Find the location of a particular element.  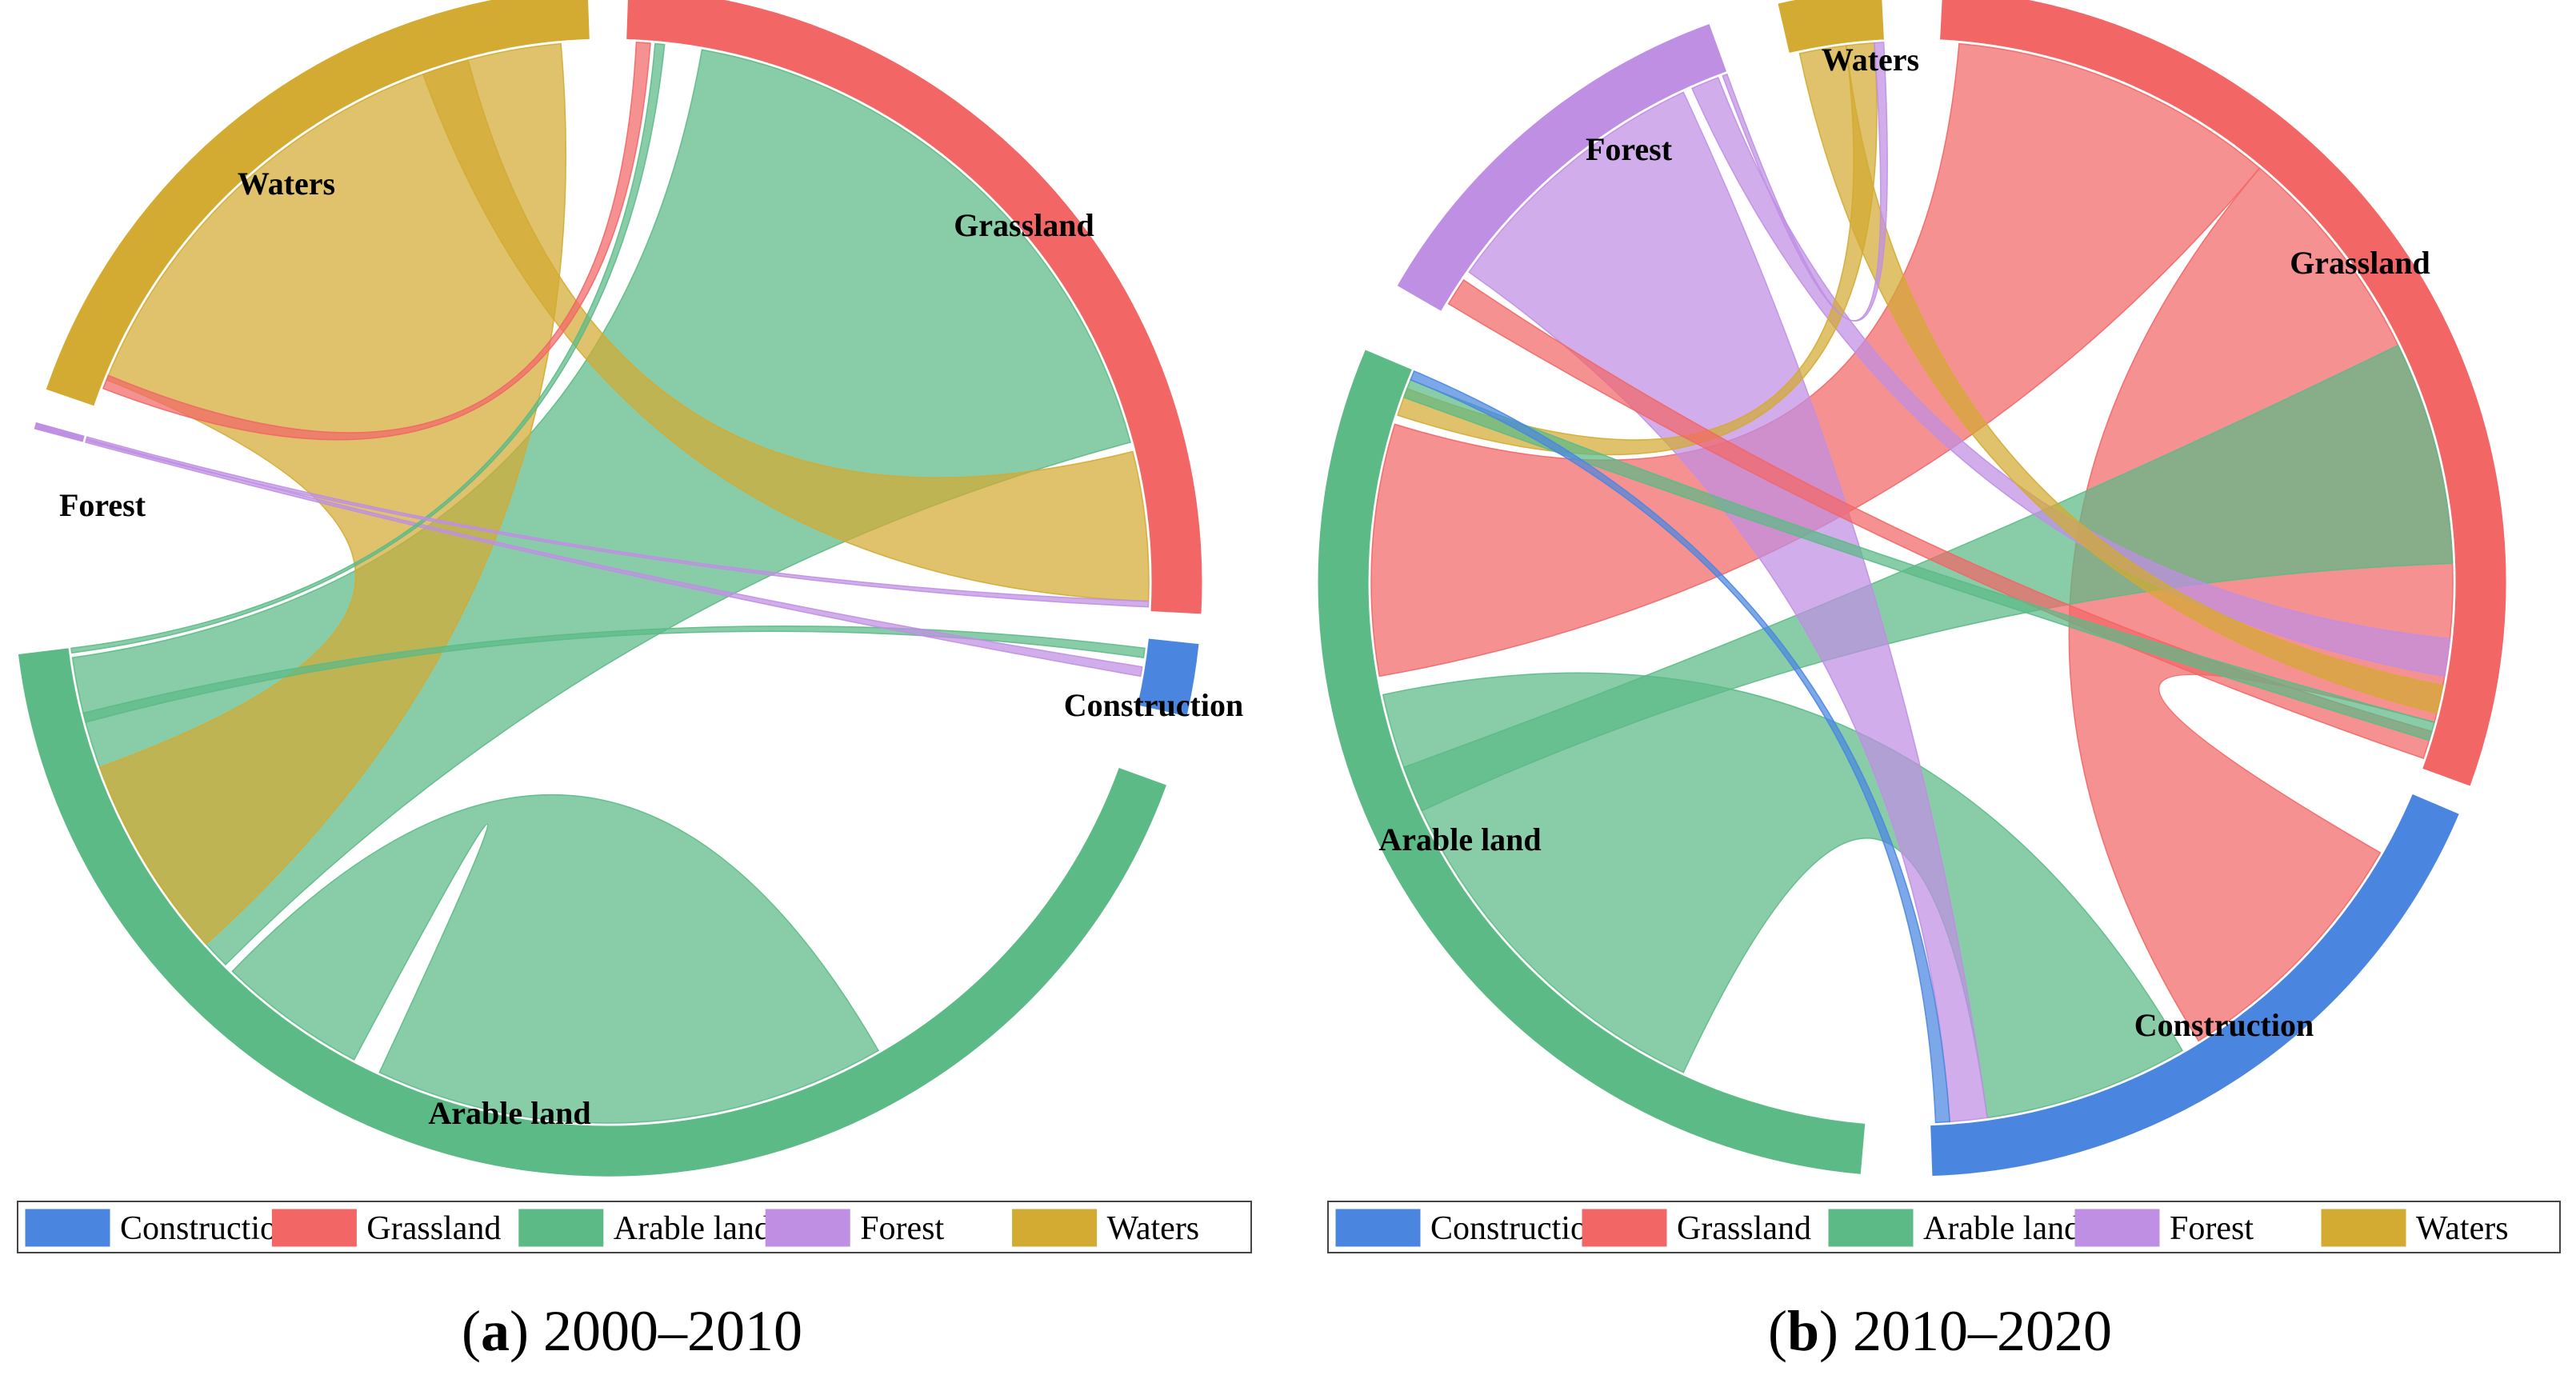

flow-construction-to-arable-land is located at coordinates (1680, 747).